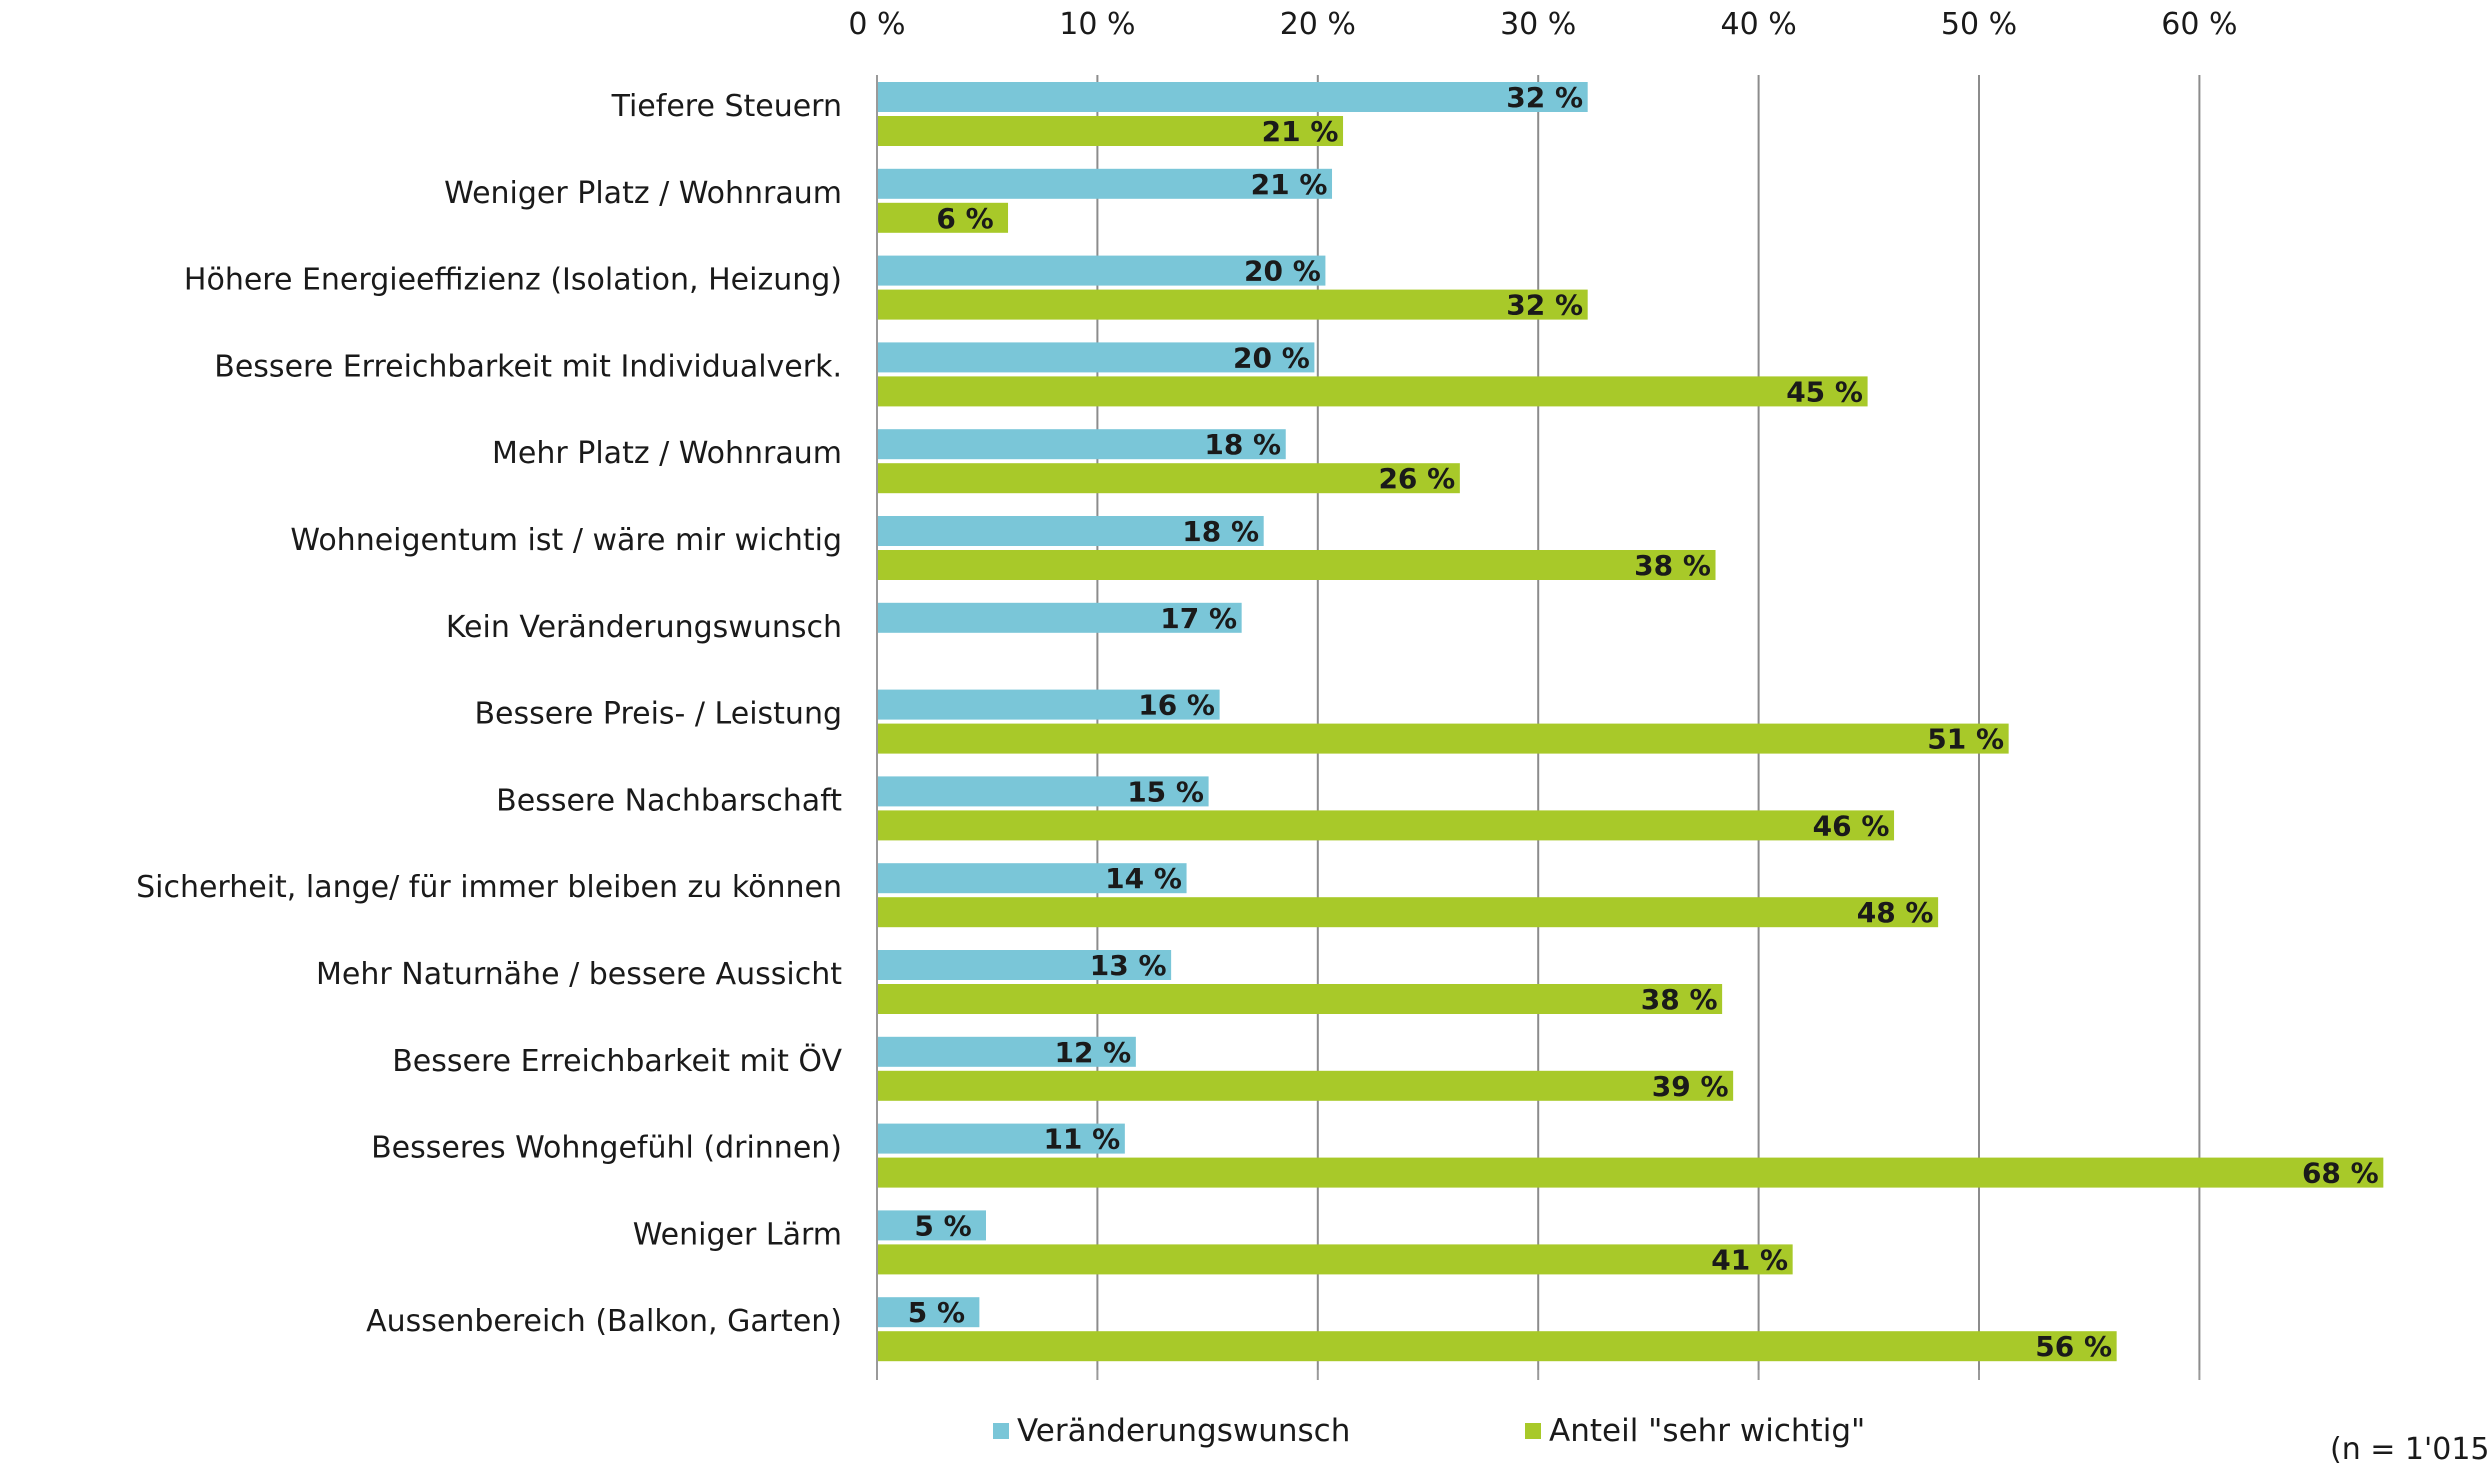  Describe the element at coordinates (1533, 1431) in the screenshot. I see `legend-swatch-sehr-wichtig` at that location.